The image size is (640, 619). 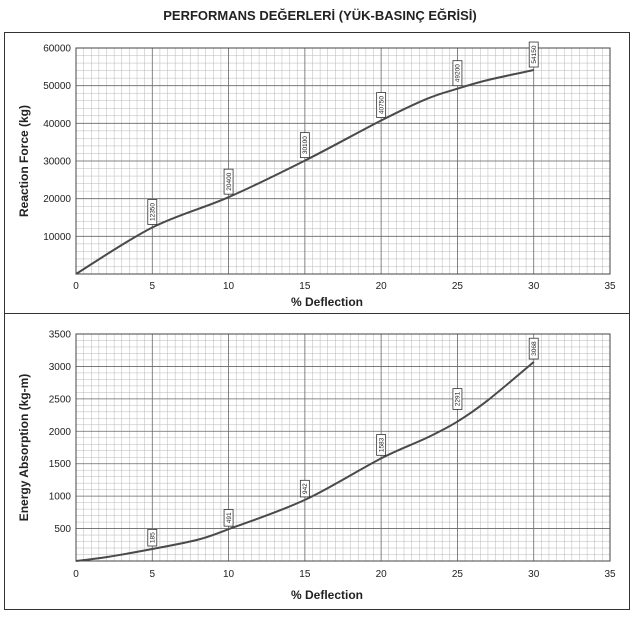 I want to click on y-tick-label: 1000, so click(x=60, y=497).